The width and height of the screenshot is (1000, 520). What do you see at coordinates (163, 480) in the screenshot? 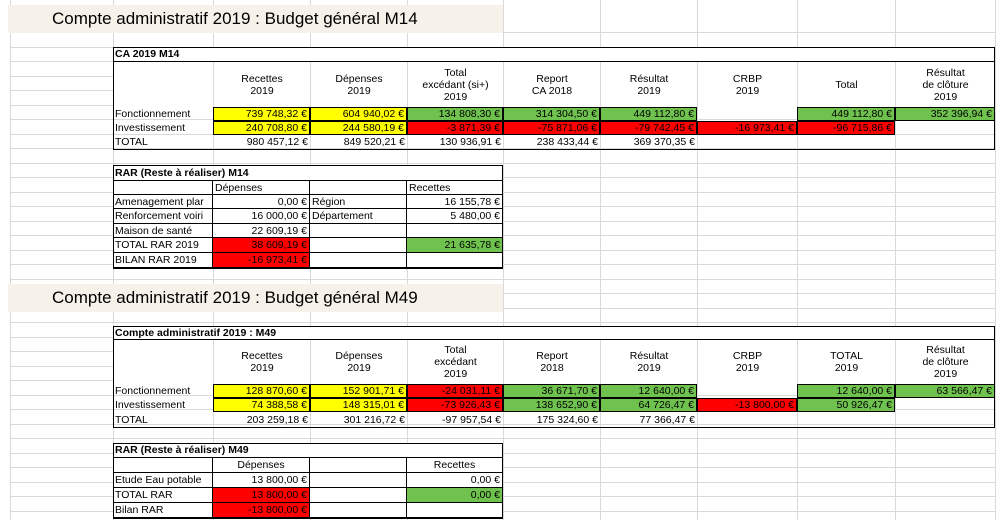
I see `row-label: Etude Eau potable` at bounding box center [163, 480].